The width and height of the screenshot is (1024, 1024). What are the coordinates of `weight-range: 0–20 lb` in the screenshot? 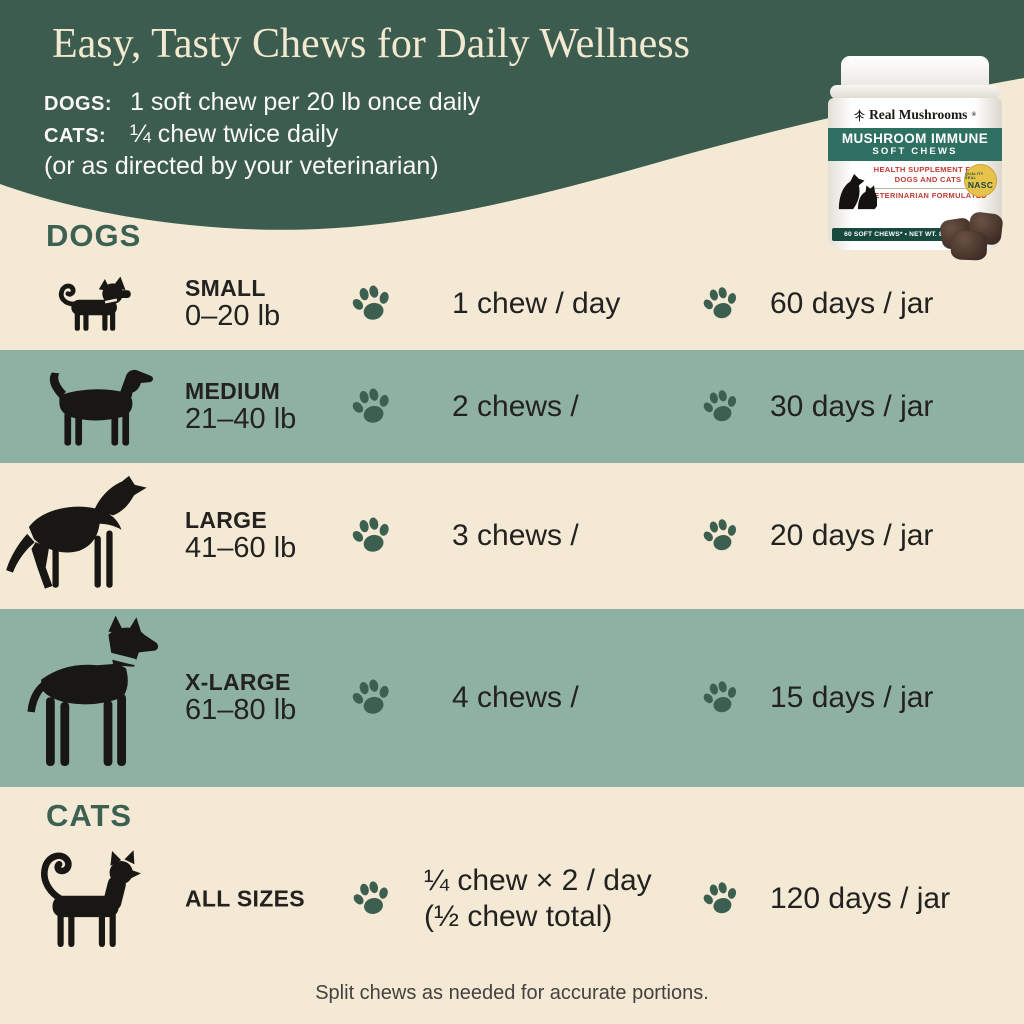 It's located at (233, 316).